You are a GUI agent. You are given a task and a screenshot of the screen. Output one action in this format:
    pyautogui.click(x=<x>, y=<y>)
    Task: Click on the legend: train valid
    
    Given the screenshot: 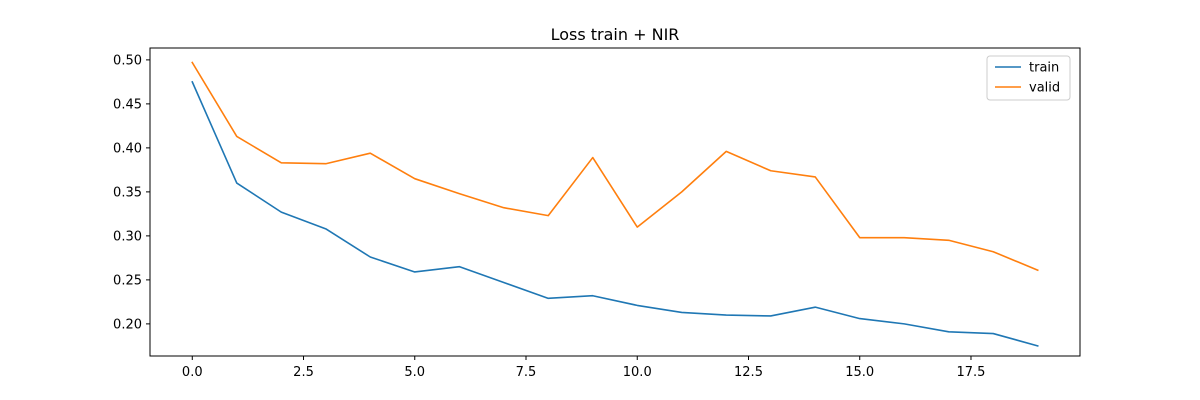 What is the action you would take?
    pyautogui.click(x=1028, y=78)
    